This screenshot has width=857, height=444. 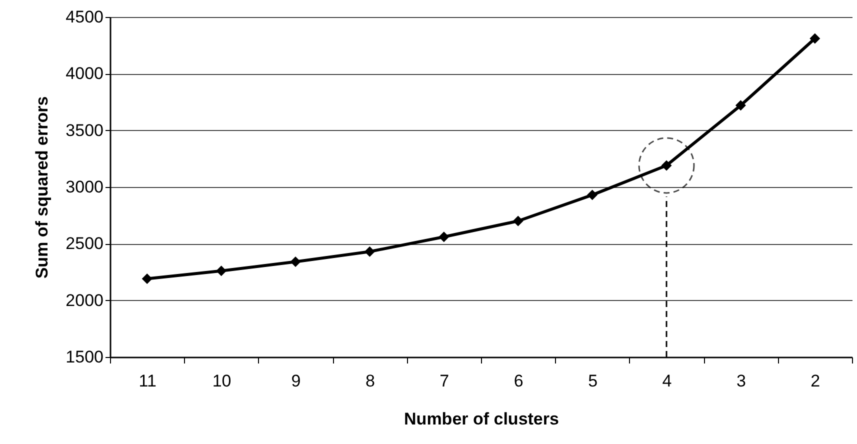 I want to click on x-tick-label: 8, so click(x=370, y=381).